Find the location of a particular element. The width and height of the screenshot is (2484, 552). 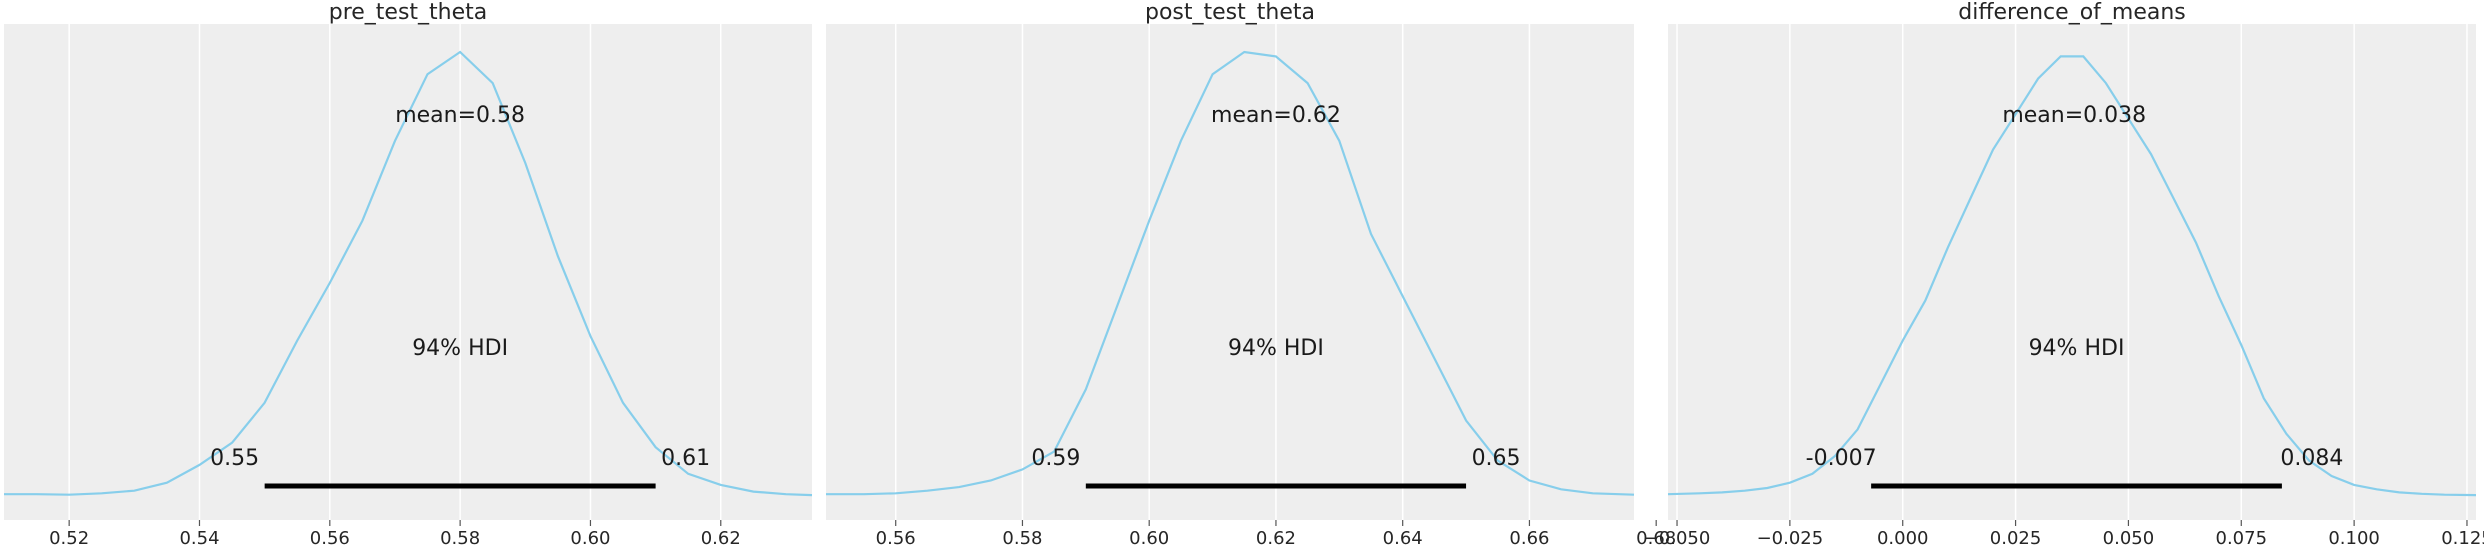

mean-label: mean=0.58 is located at coordinates (460, 115).